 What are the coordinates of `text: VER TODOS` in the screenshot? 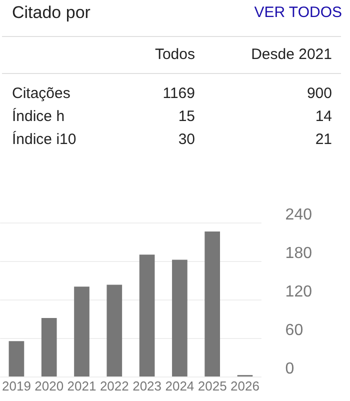 It's located at (298, 13).